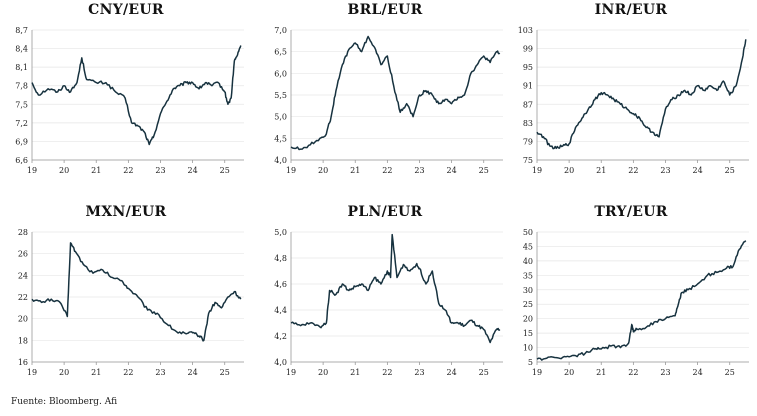 This screenshot has height=416, width=757. What do you see at coordinates (23, 362) in the screenshot?
I see `y-tick-label: 16` at bounding box center [23, 362].